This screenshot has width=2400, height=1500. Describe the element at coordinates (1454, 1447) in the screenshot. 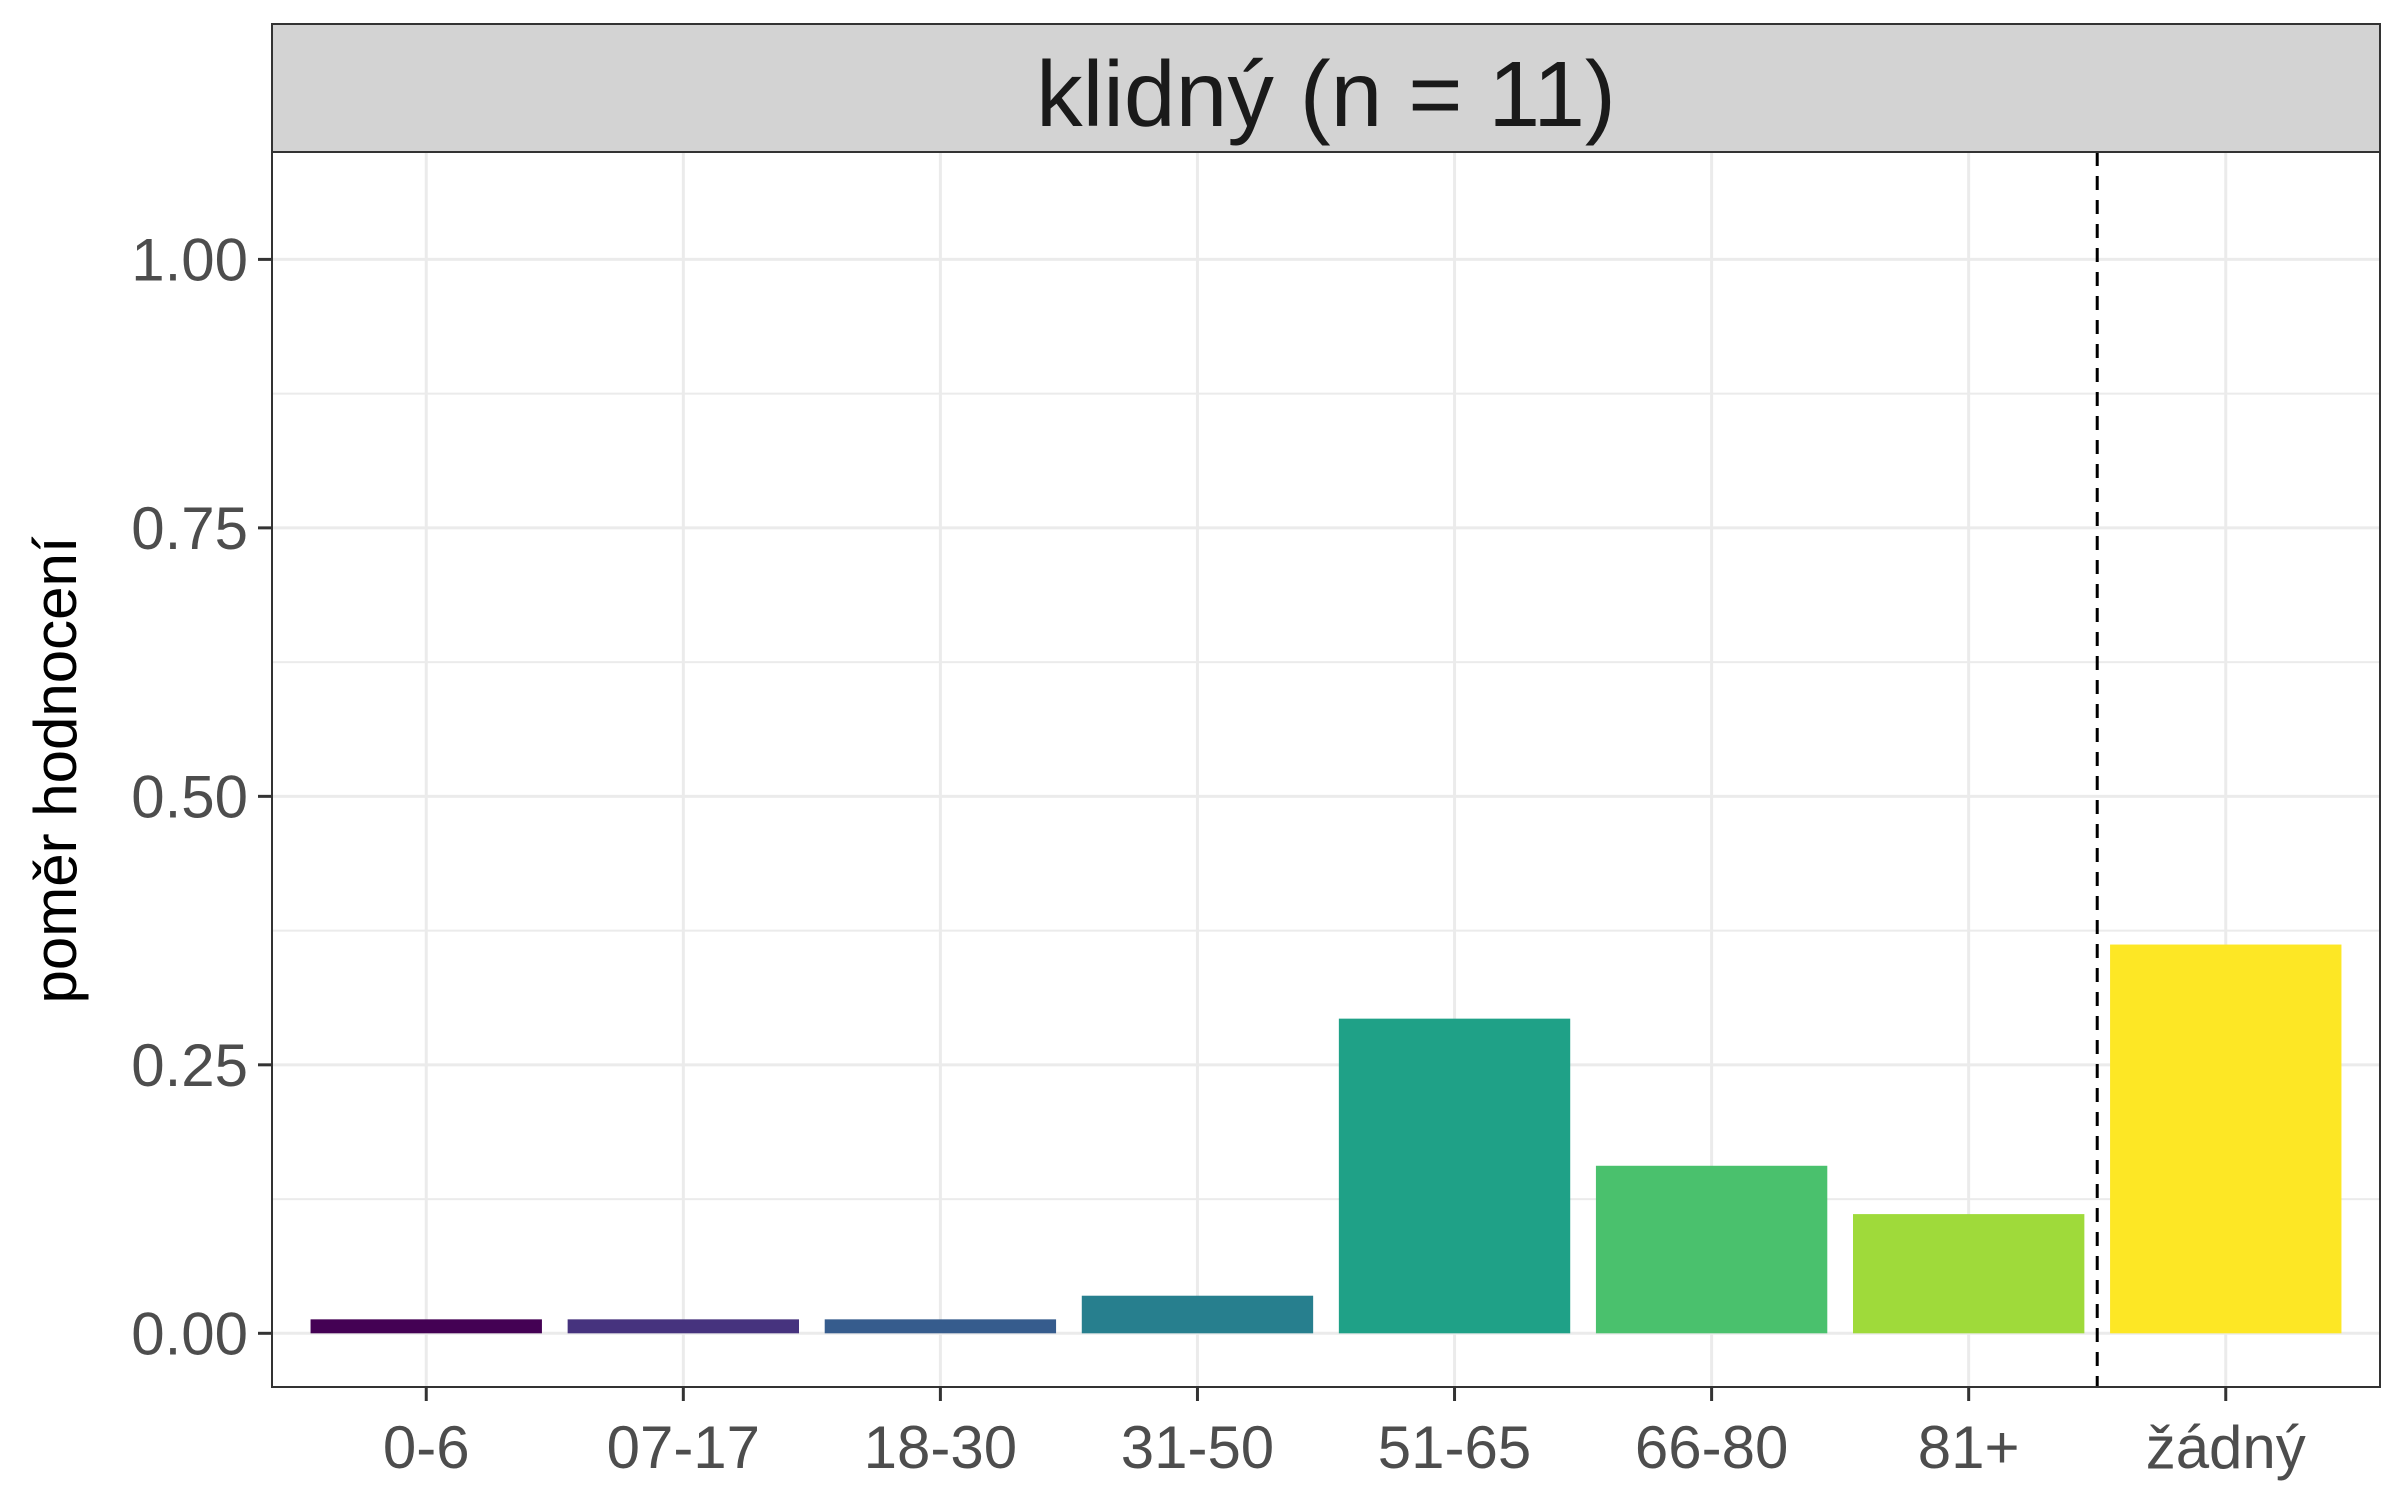

I see `x-tick-label: 51-65` at that location.